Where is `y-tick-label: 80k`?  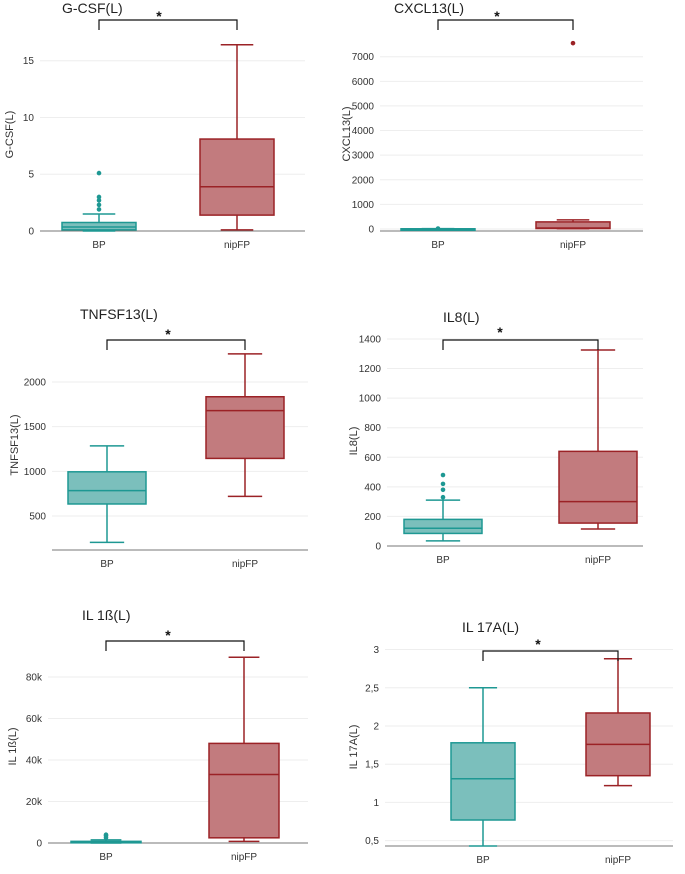 y-tick-label: 80k is located at coordinates (34, 677).